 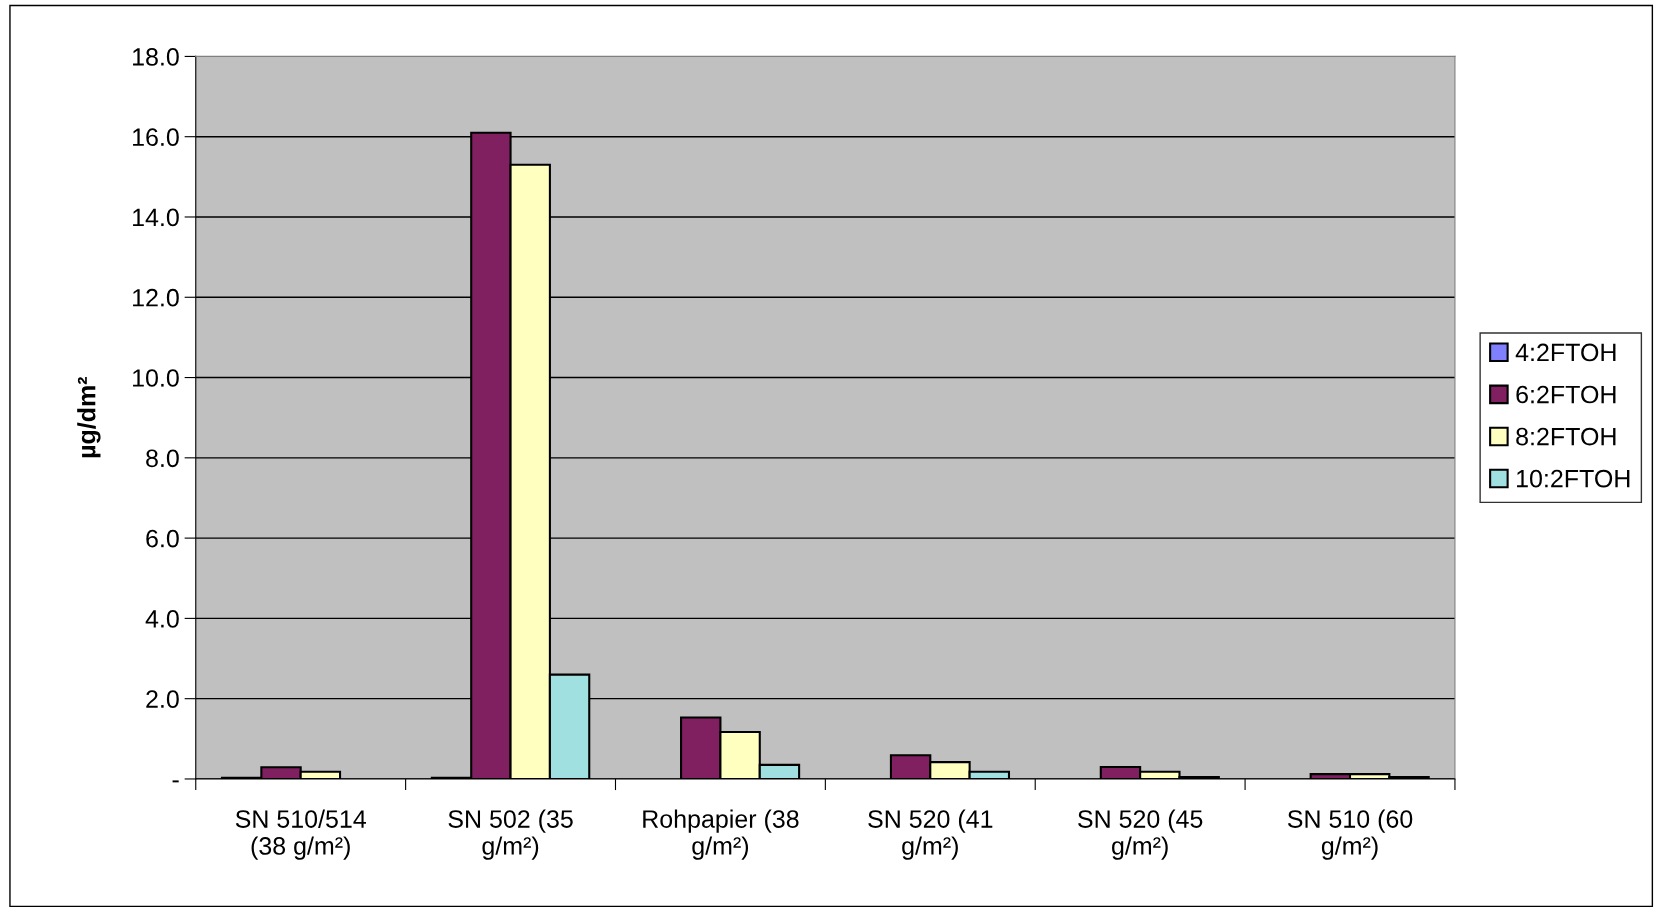 What do you see at coordinates (300, 834) in the screenshot?
I see `x-tick-label: SN 510/514 (38 g/m²)` at bounding box center [300, 834].